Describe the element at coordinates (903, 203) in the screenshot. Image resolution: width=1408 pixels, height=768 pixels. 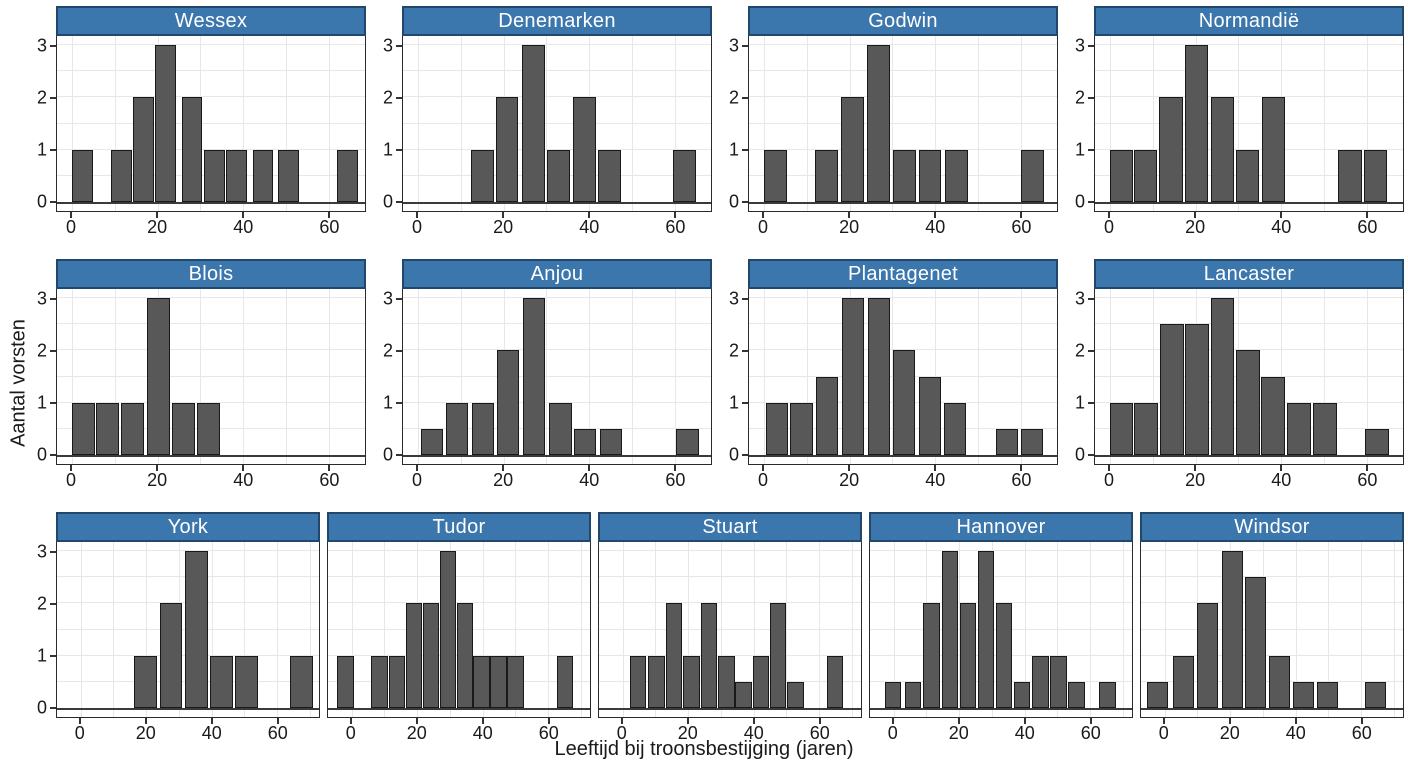
I see `zero-baseline` at that location.